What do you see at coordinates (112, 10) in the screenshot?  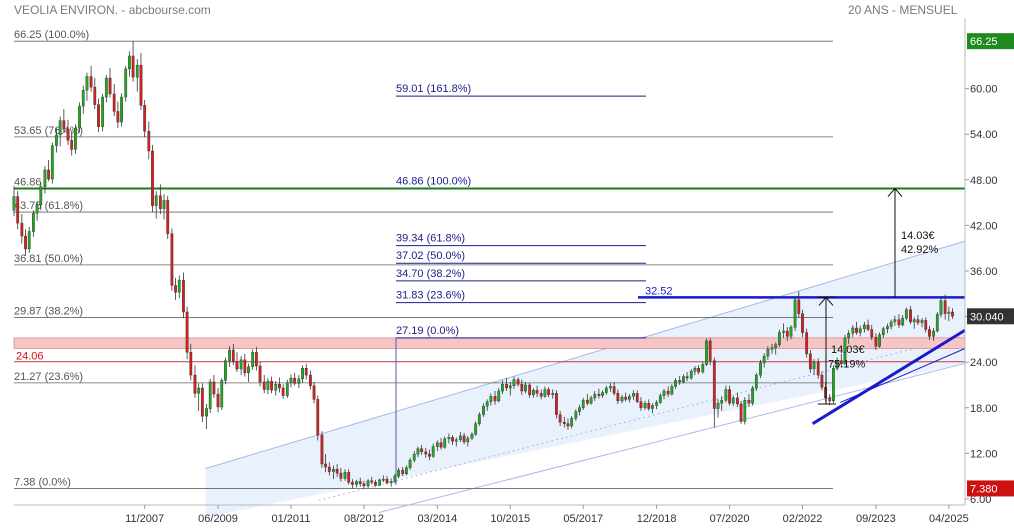 I see `chart-title: VEOLIA ENVIRON. - abcbourse.com` at bounding box center [112, 10].